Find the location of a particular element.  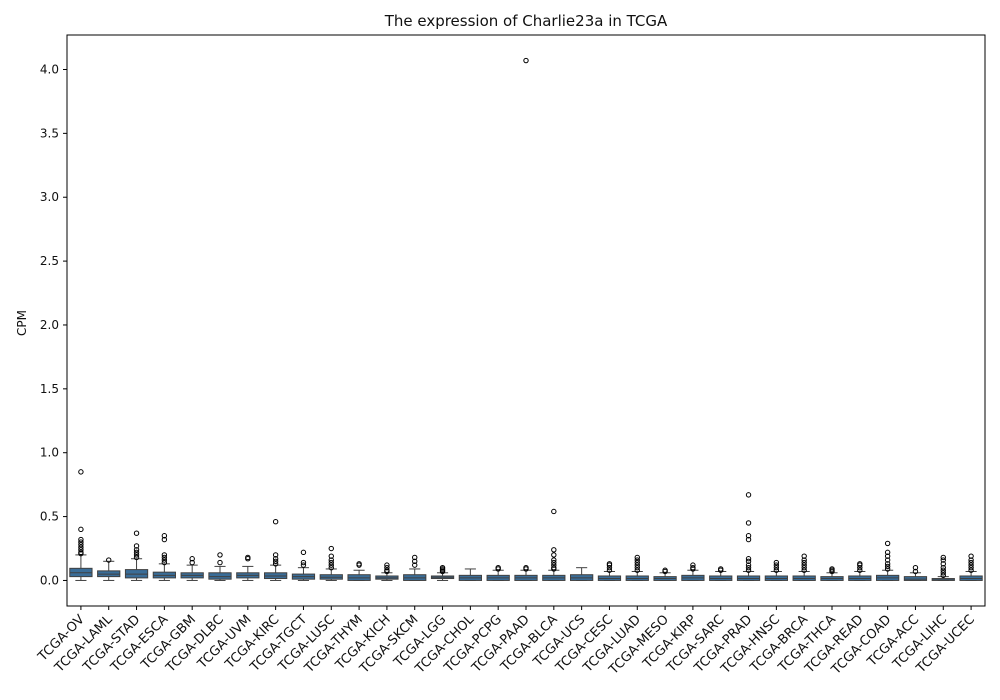

box-tcga-lusc is located at coordinates (331, 563).